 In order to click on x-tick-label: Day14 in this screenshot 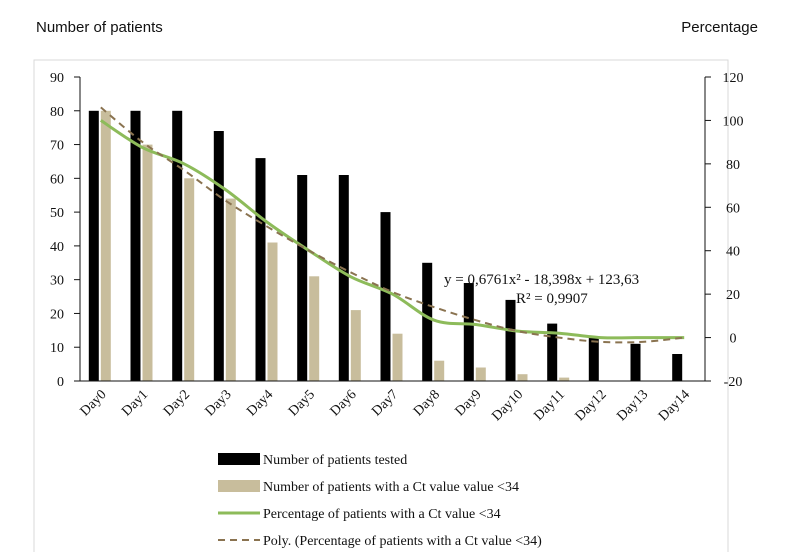, I will do `click(674, 405)`.